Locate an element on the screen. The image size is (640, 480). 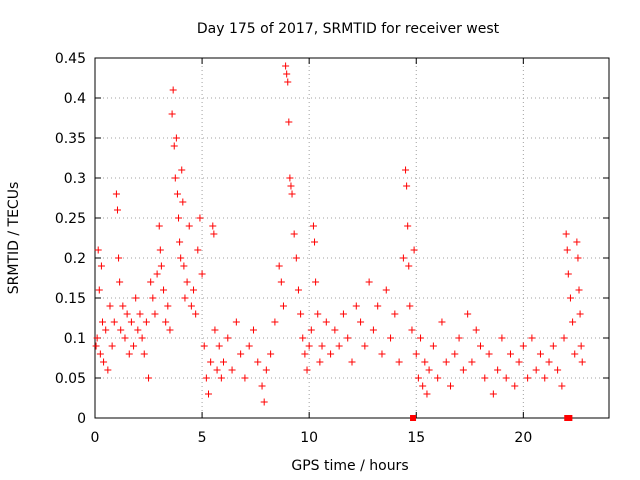
y-tick-label: 0.05 is located at coordinates (70, 379).